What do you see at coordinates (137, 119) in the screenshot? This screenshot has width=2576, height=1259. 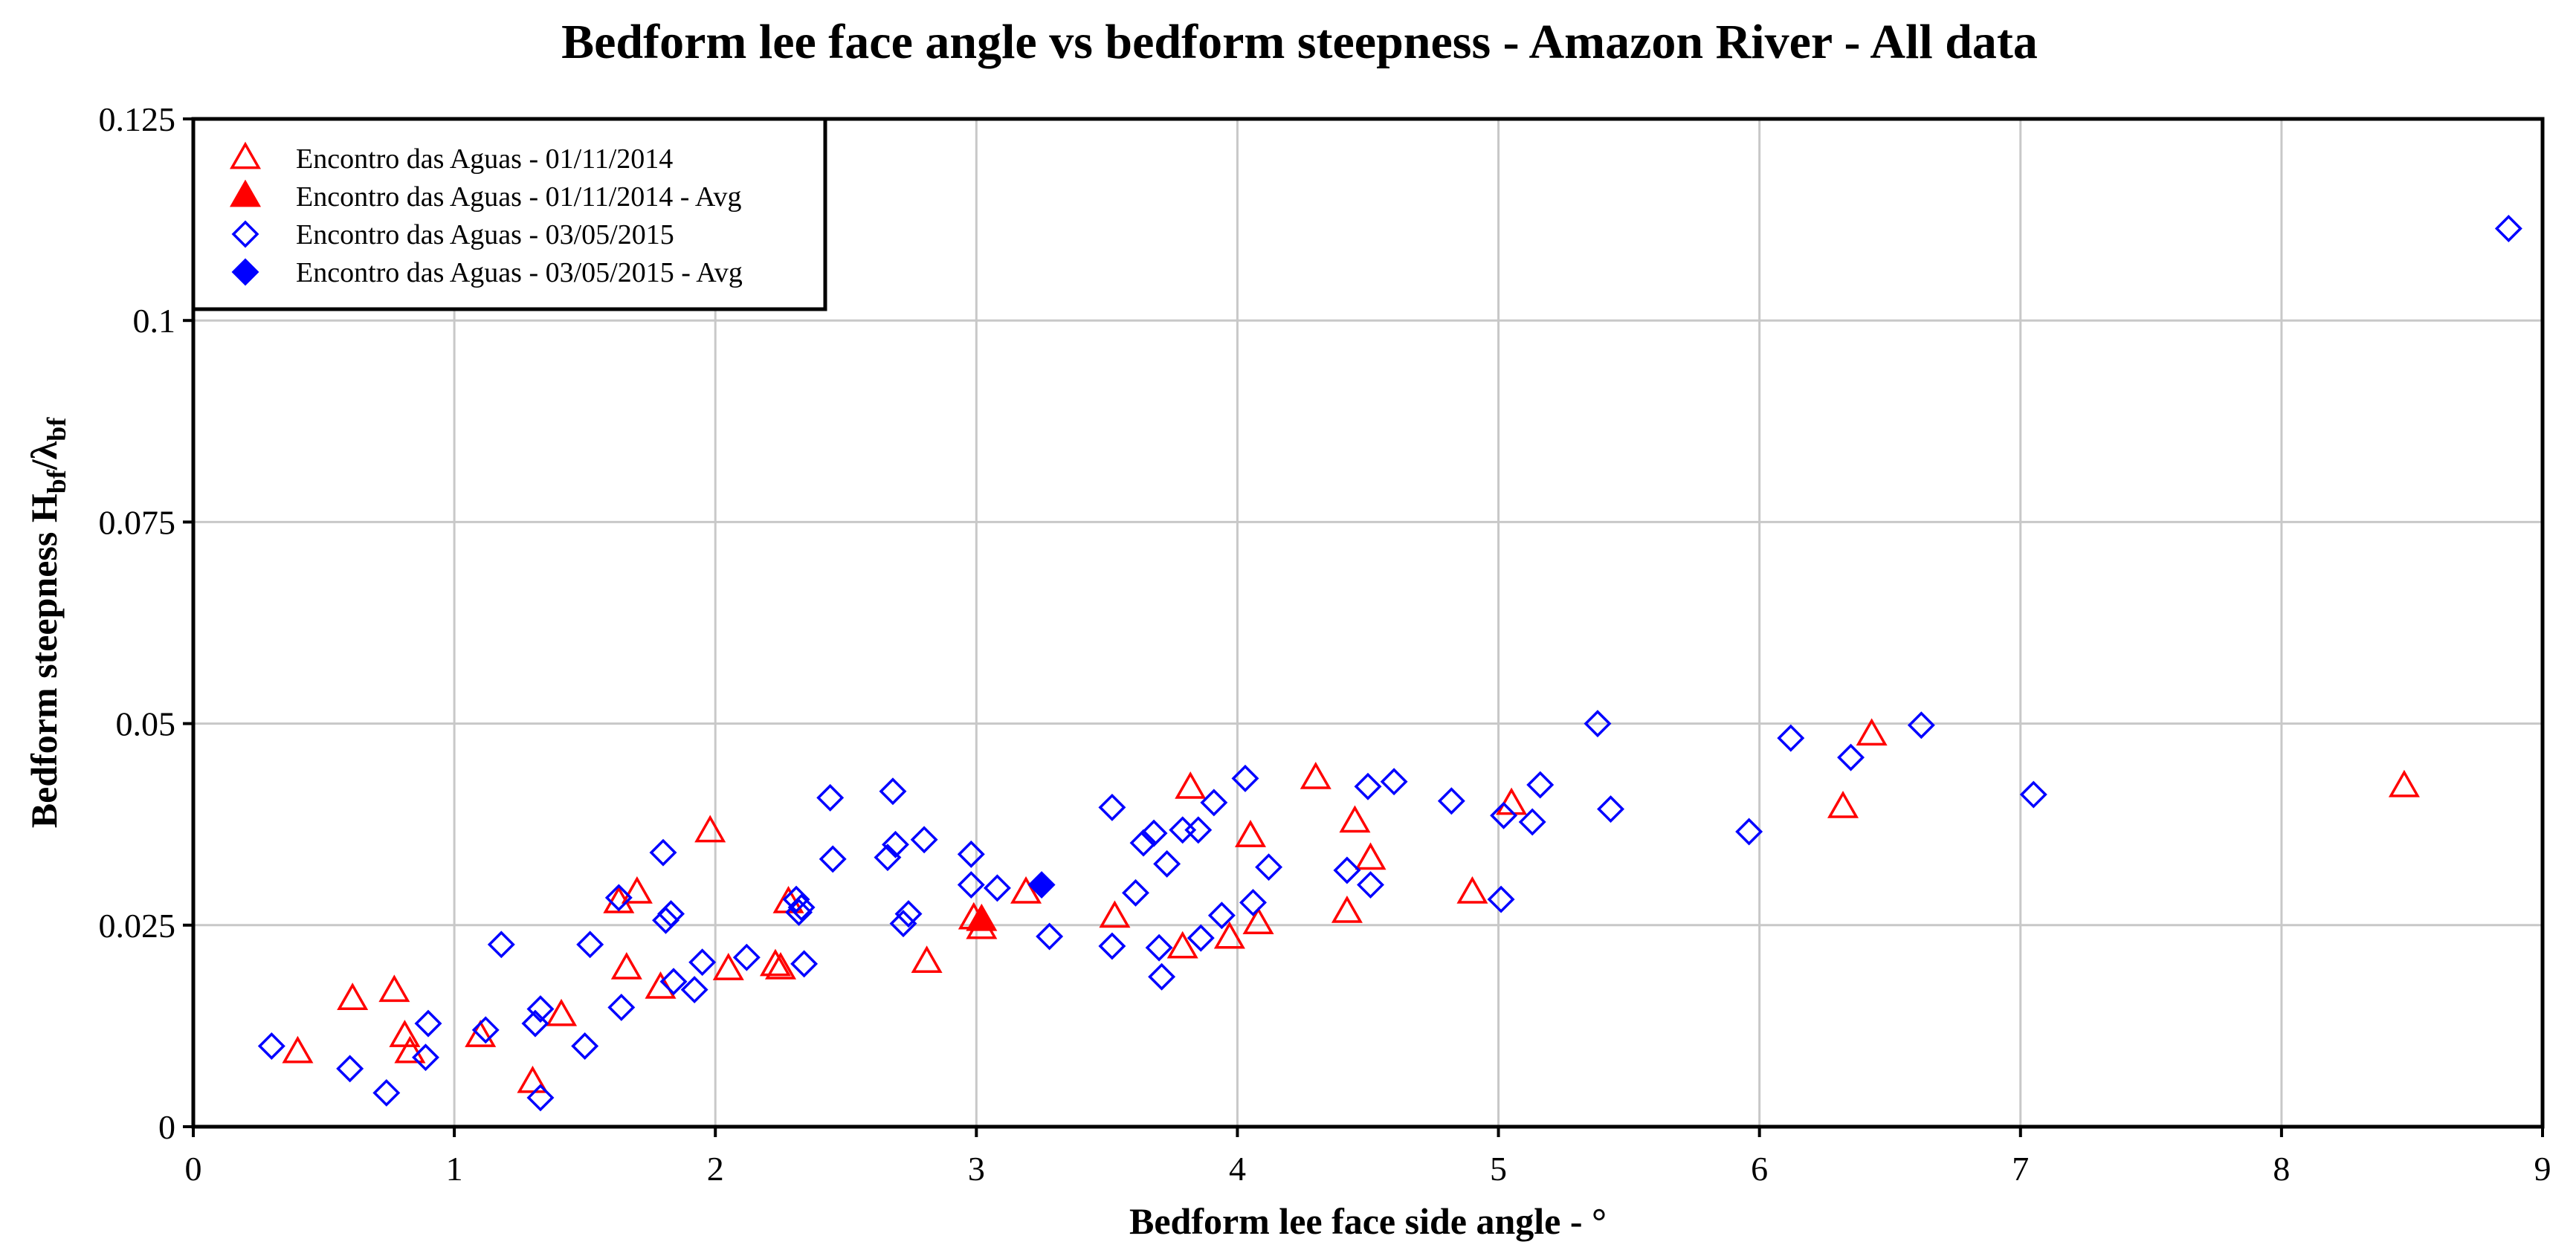 I see `y-tick-label: 0.125` at bounding box center [137, 119].